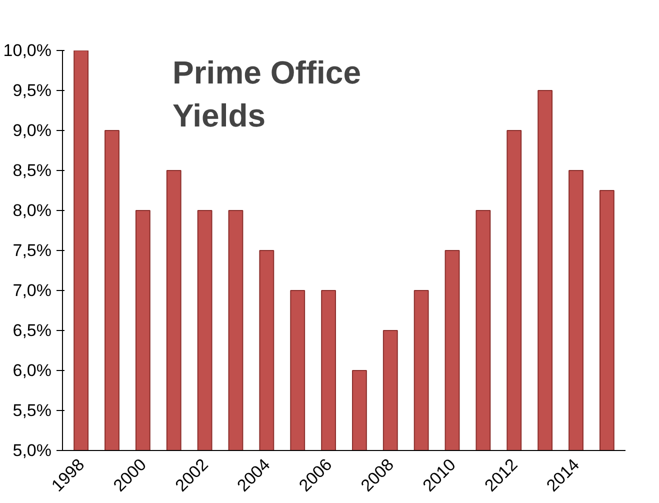 Image resolution: width=659 pixels, height=503 pixels. Describe the element at coordinates (32, 410) in the screenshot. I see `y-tick-label: 5,5%` at that location.